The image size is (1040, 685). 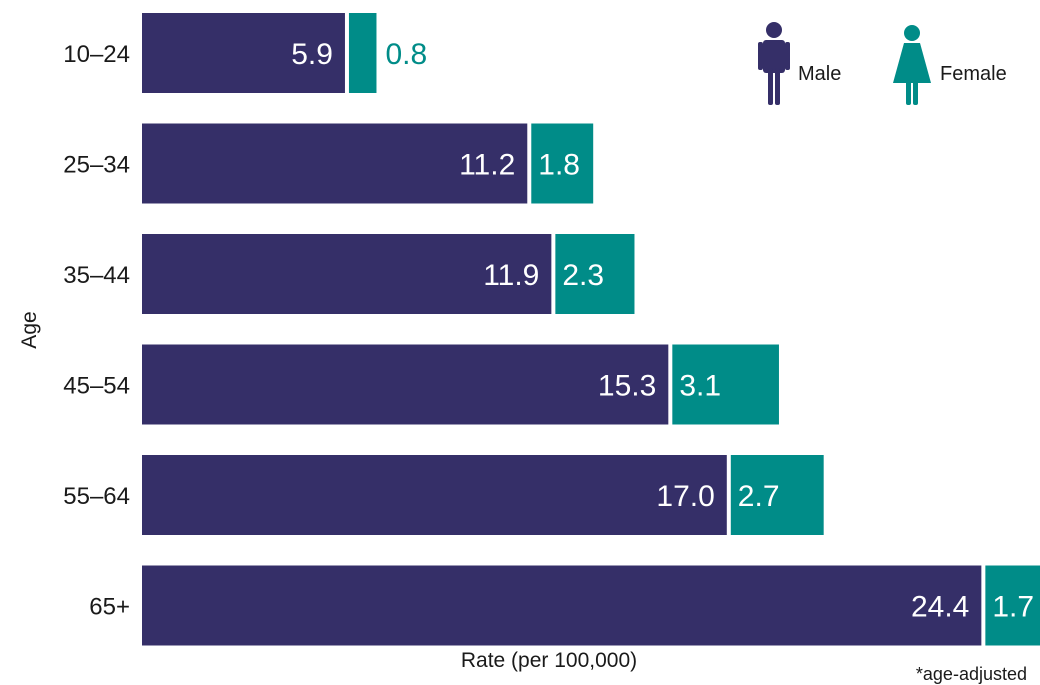 I want to click on female-figure-icon, so click(x=912, y=65).